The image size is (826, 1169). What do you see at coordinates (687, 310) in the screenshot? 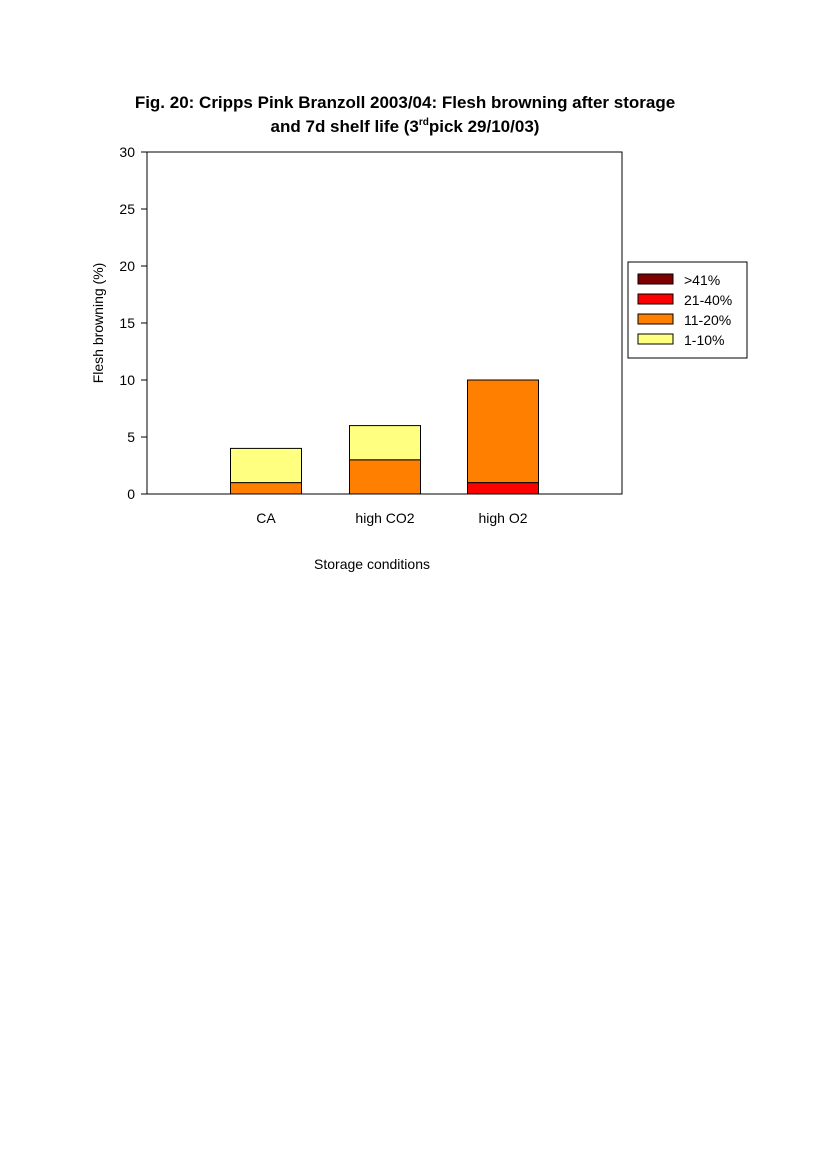
I see `legend: >41% 21-40% 11-20% 1-10%` at bounding box center [687, 310].